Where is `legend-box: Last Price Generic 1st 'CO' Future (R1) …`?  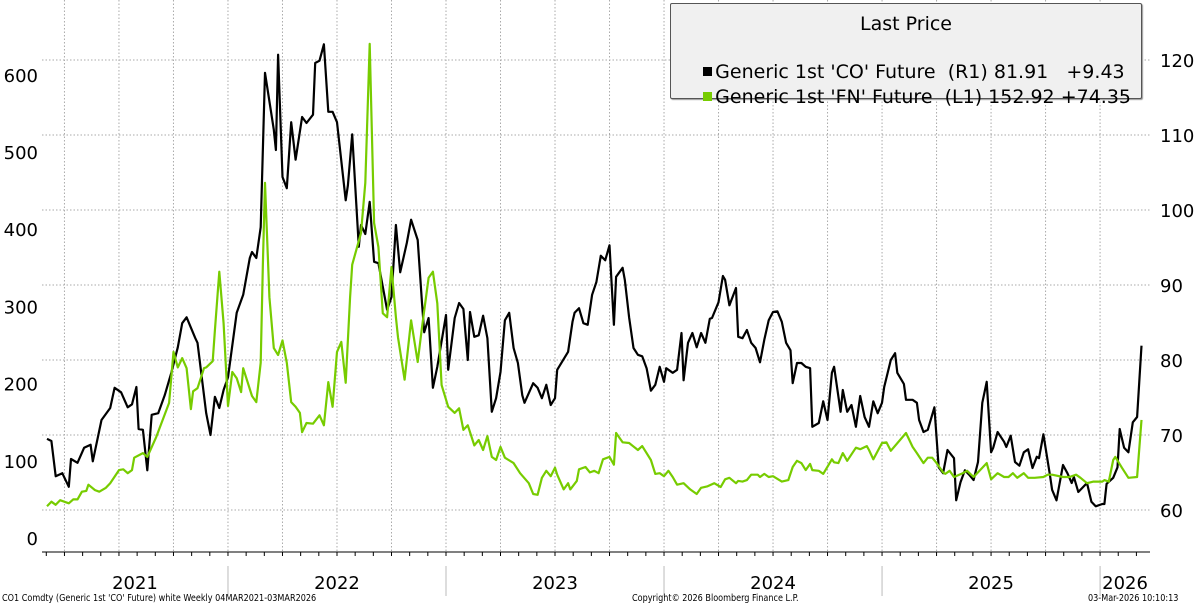
legend-box: Last Price Generic 1st 'CO' Future (R1) … is located at coordinates (906, 55).